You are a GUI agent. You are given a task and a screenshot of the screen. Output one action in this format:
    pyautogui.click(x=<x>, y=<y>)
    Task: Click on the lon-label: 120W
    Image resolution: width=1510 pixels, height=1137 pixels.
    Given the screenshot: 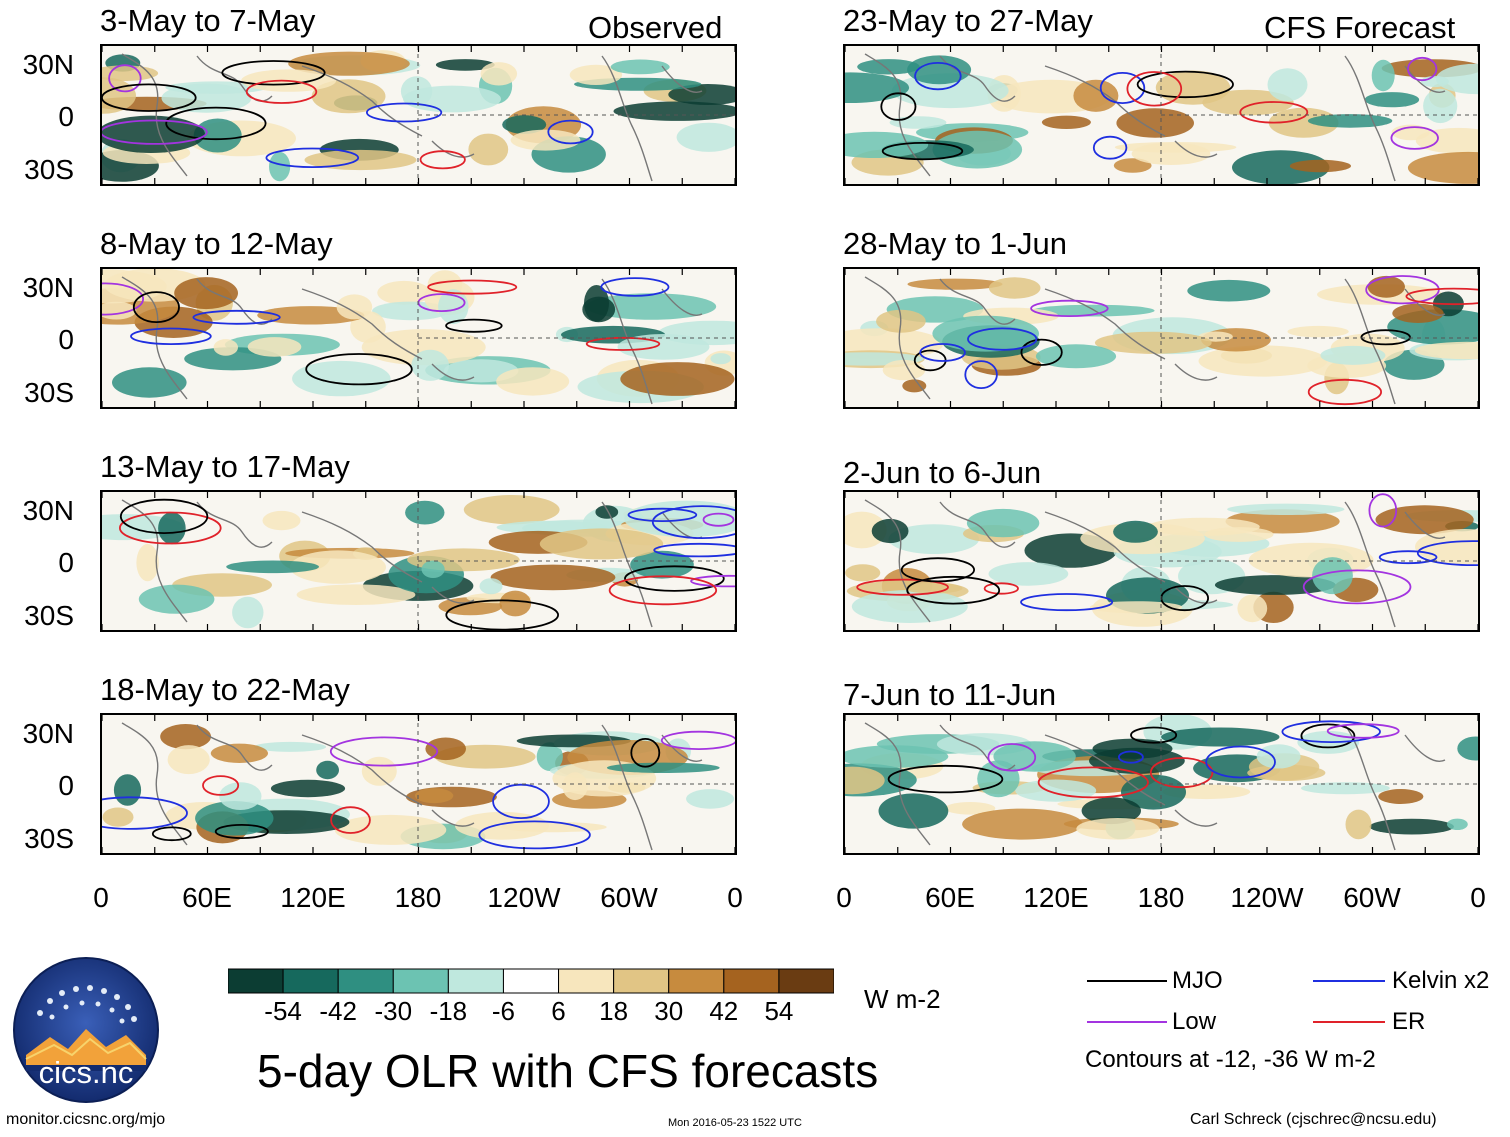 What is the action you would take?
    pyautogui.click(x=1267, y=897)
    